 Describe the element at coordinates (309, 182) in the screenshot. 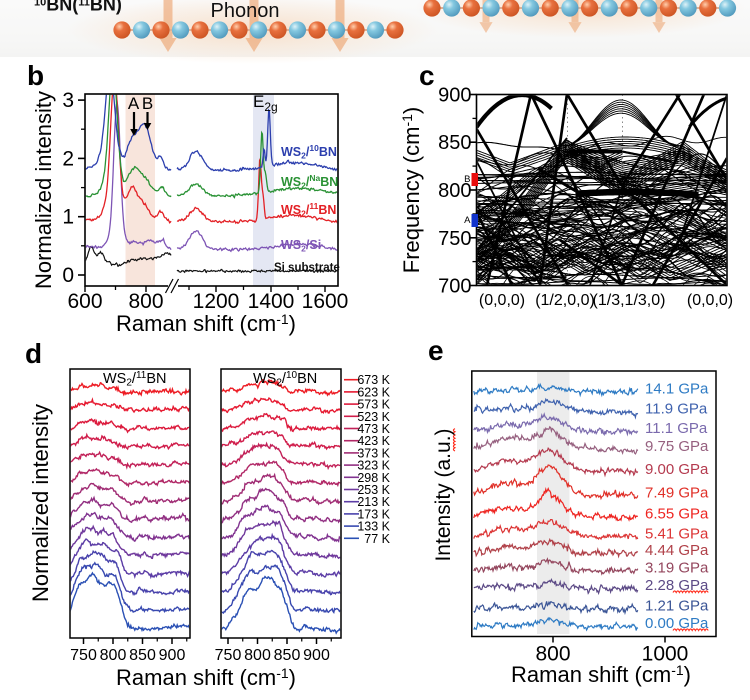

I see `svg-text: WS2/NaBN` at that location.